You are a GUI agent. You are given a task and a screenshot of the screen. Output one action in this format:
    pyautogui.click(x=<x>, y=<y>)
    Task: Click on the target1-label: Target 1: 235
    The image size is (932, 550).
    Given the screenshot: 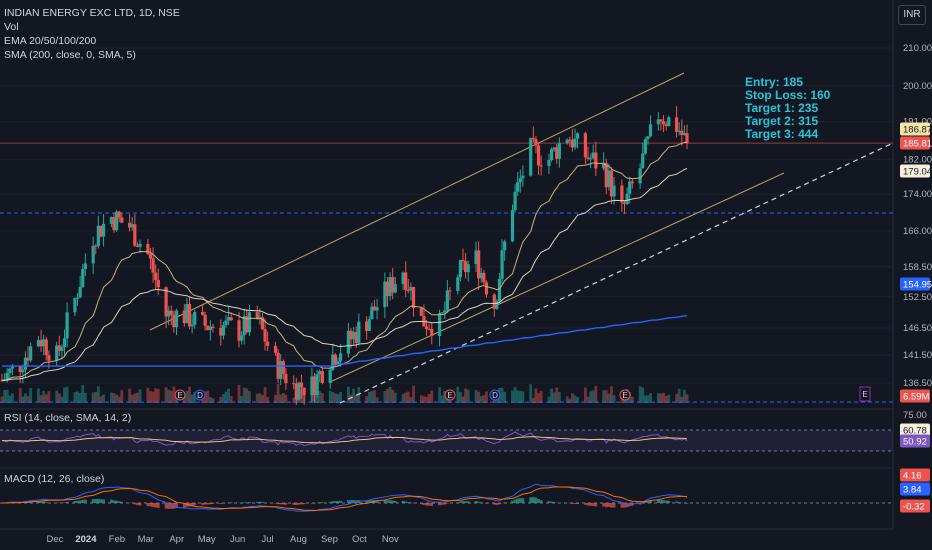 What is the action you would take?
    pyautogui.click(x=782, y=108)
    